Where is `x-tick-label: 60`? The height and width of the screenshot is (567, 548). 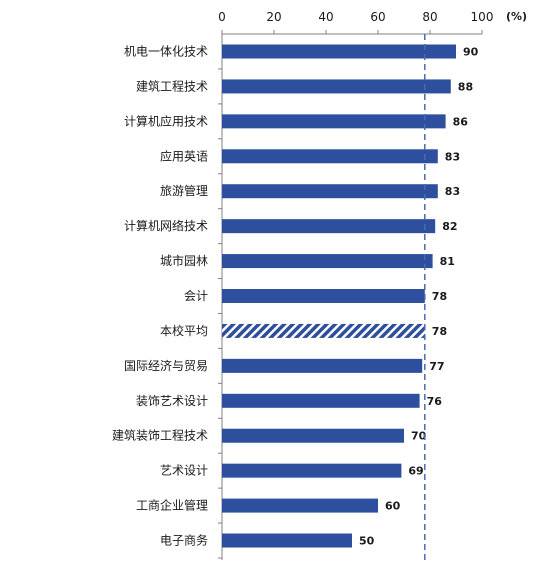 x-tick-label: 60 is located at coordinates (377, 17).